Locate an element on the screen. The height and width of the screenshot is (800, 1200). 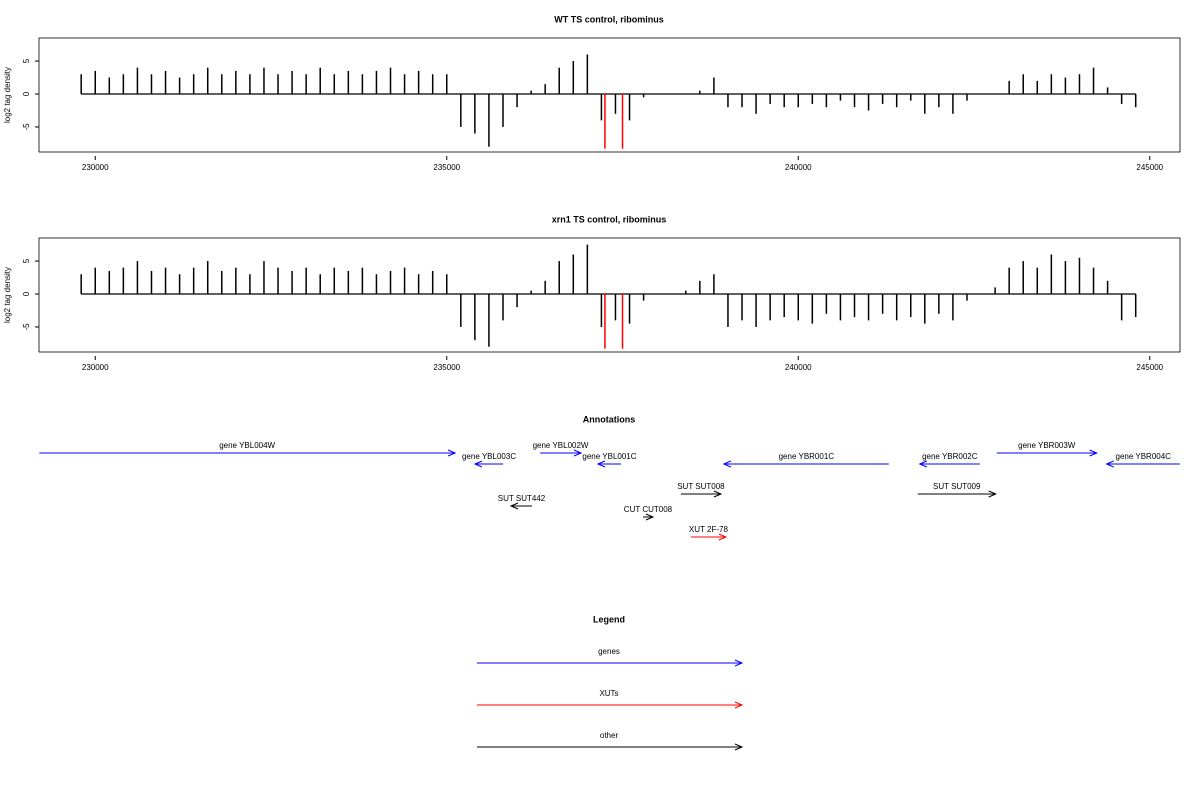
chart-title: xrn1 TS control, ribominus is located at coordinates (609, 219).